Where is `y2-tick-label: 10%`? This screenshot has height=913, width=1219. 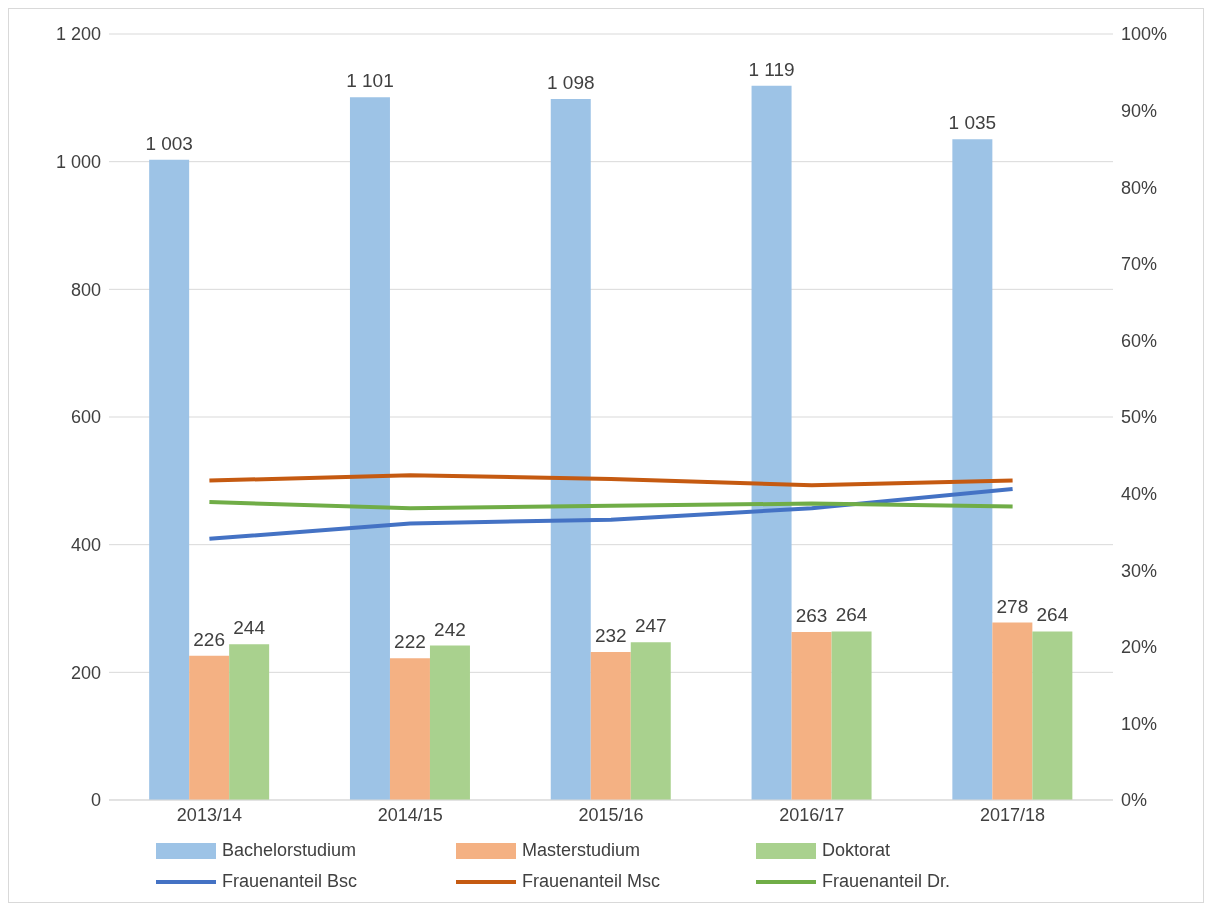
y2-tick-label: 10% is located at coordinates (1139, 723).